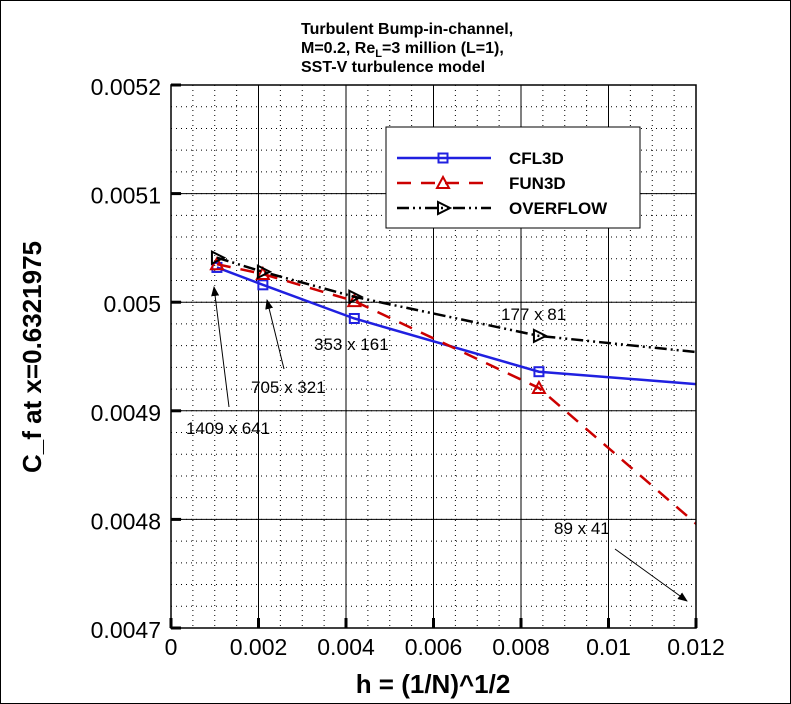  What do you see at coordinates (346, 647) in the screenshot?
I see `x-tick-label: 0.004` at bounding box center [346, 647].